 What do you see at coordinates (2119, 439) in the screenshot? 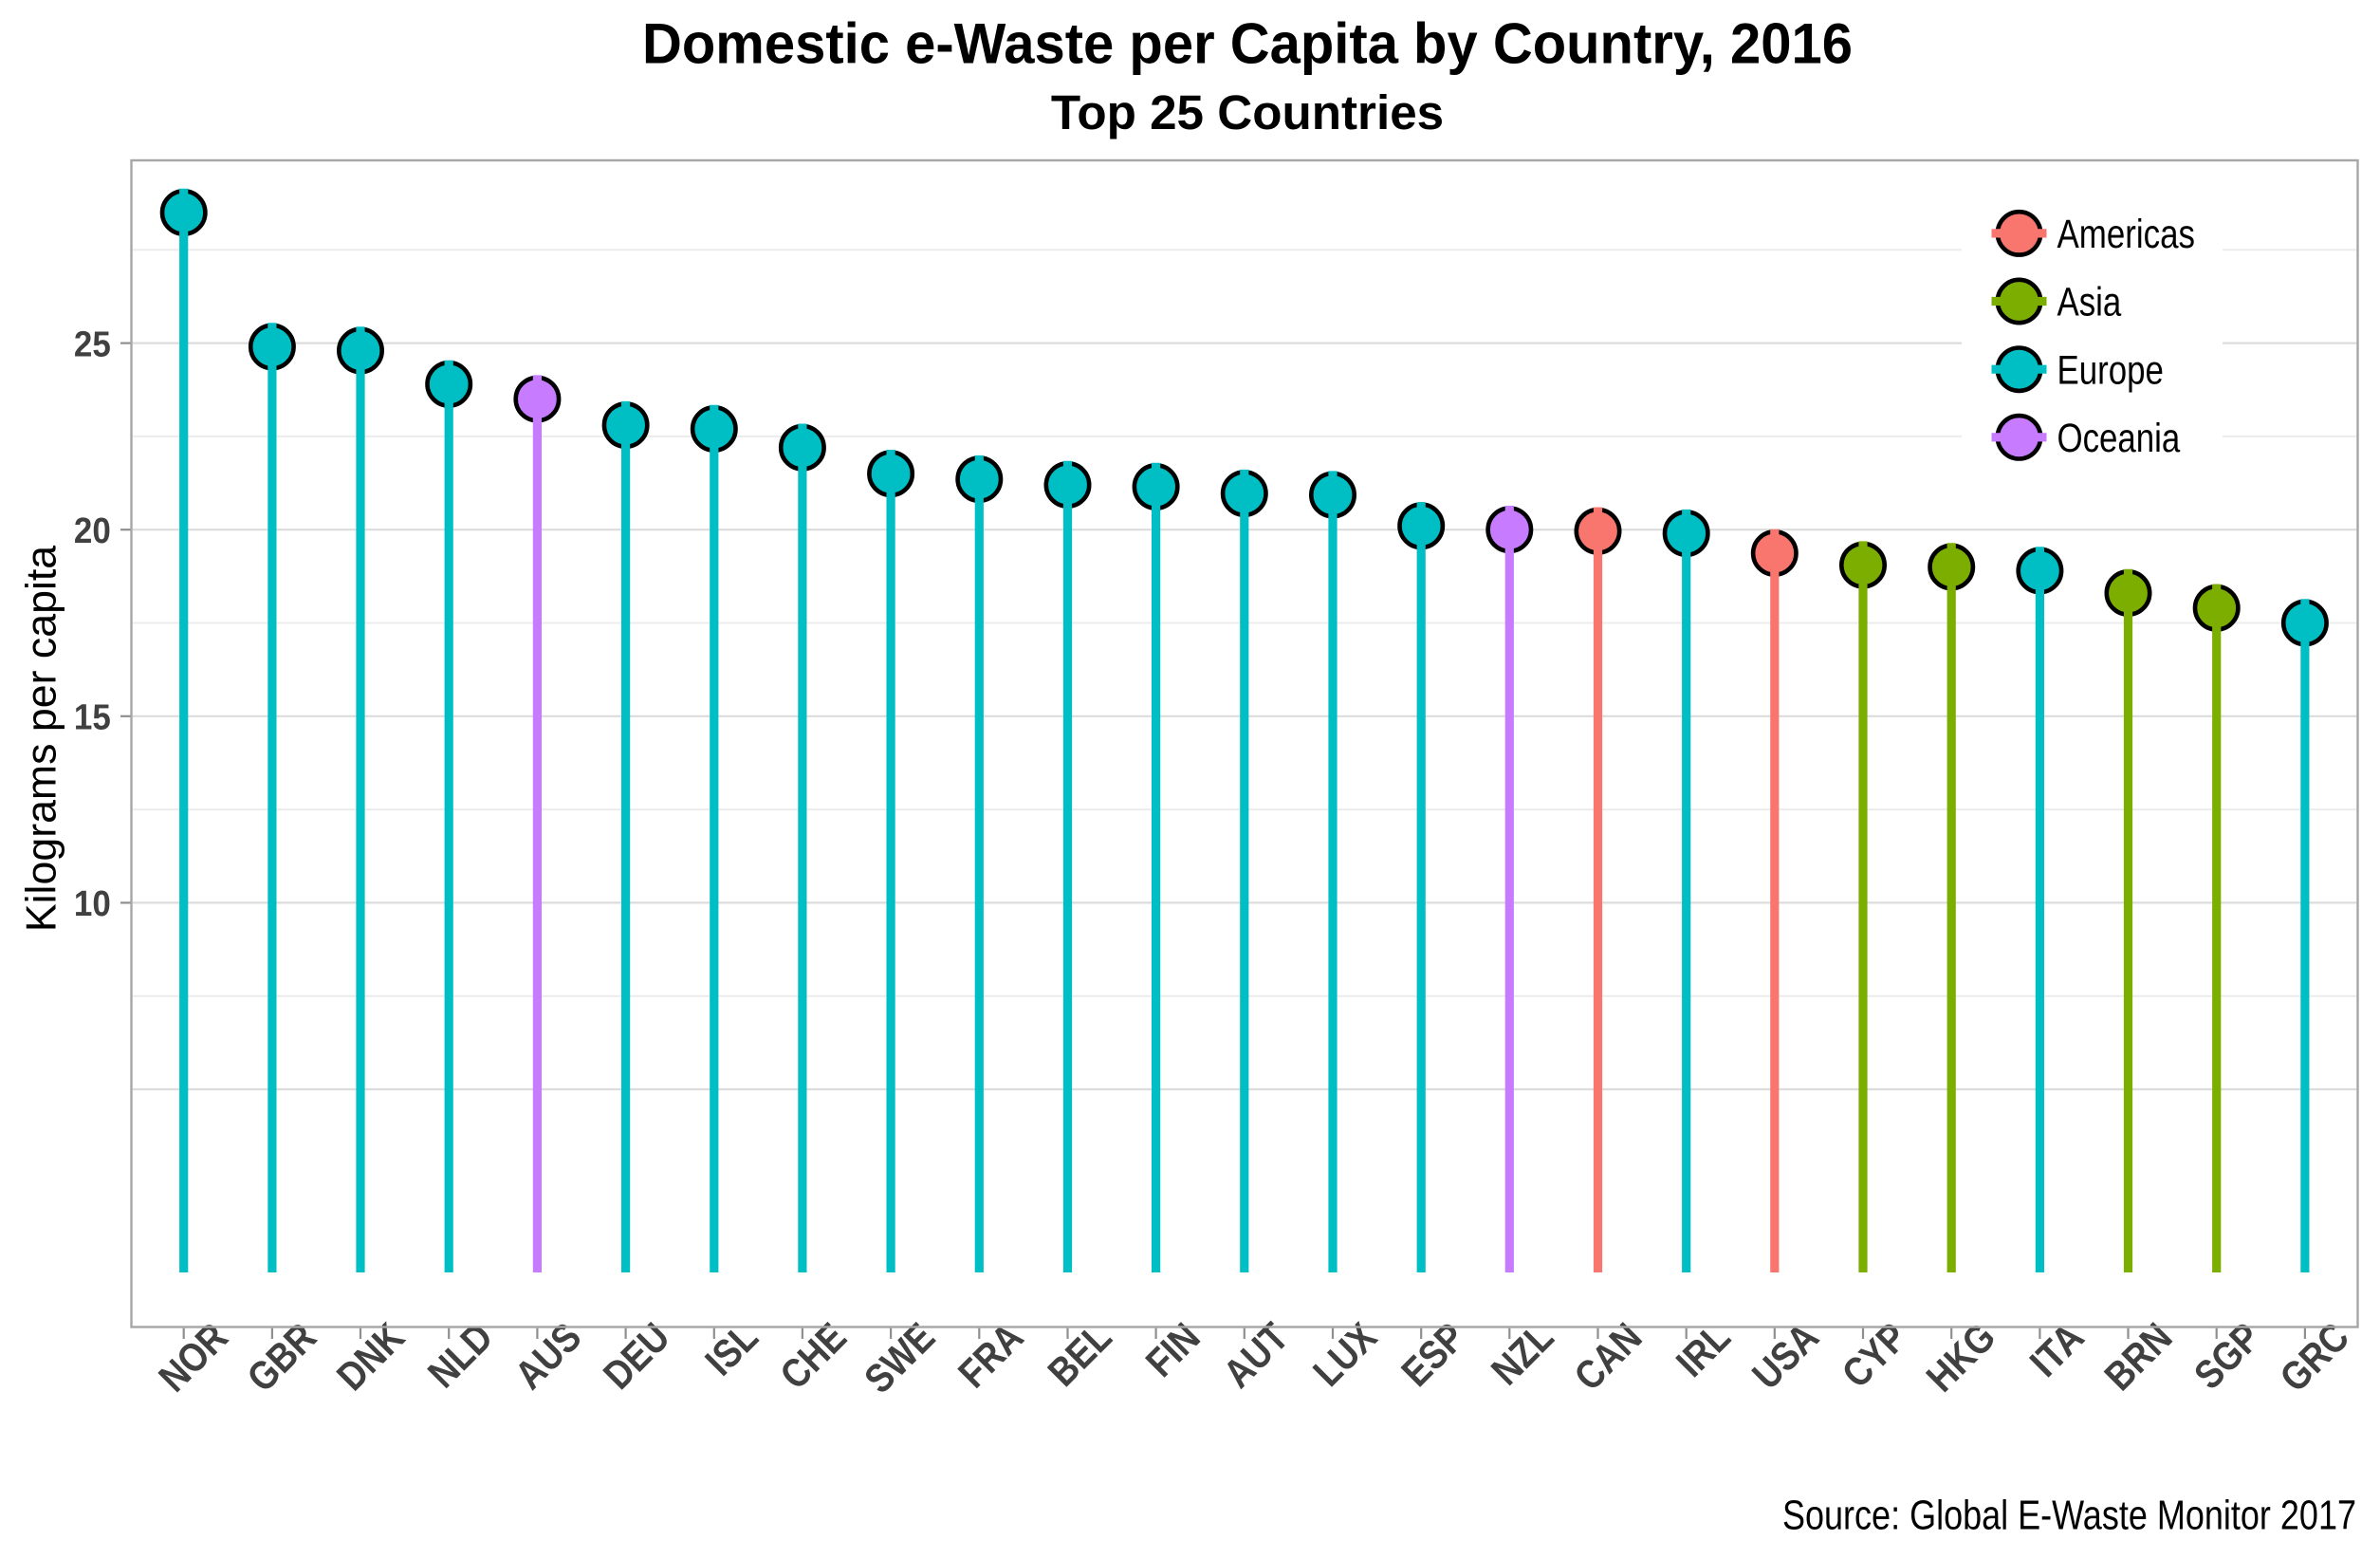
I see `svg-text: Oceania` at bounding box center [2119, 439].